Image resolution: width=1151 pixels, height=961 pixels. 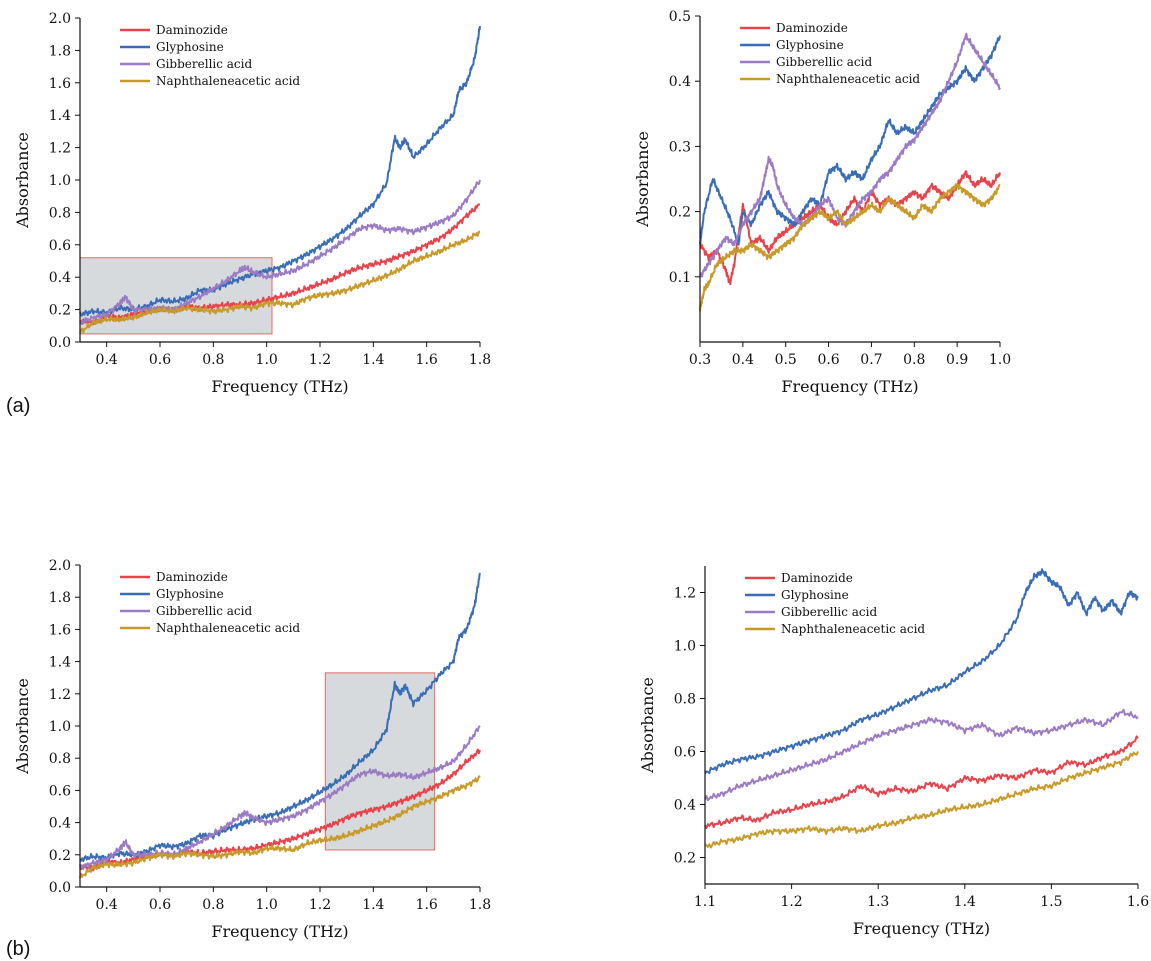 What do you see at coordinates (871, 360) in the screenshot?
I see `x-tick-label: 0.7` at bounding box center [871, 360].